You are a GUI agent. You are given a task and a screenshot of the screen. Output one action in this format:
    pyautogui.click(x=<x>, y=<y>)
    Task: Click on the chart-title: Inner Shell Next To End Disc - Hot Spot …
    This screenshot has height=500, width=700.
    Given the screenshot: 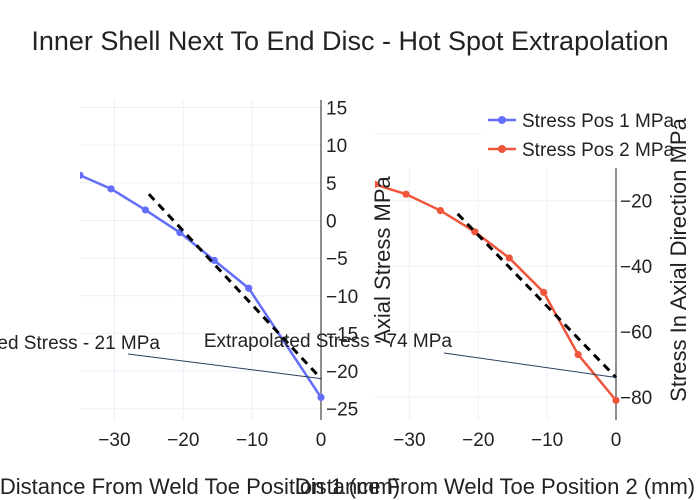 What is the action you would take?
    pyautogui.click(x=349, y=41)
    